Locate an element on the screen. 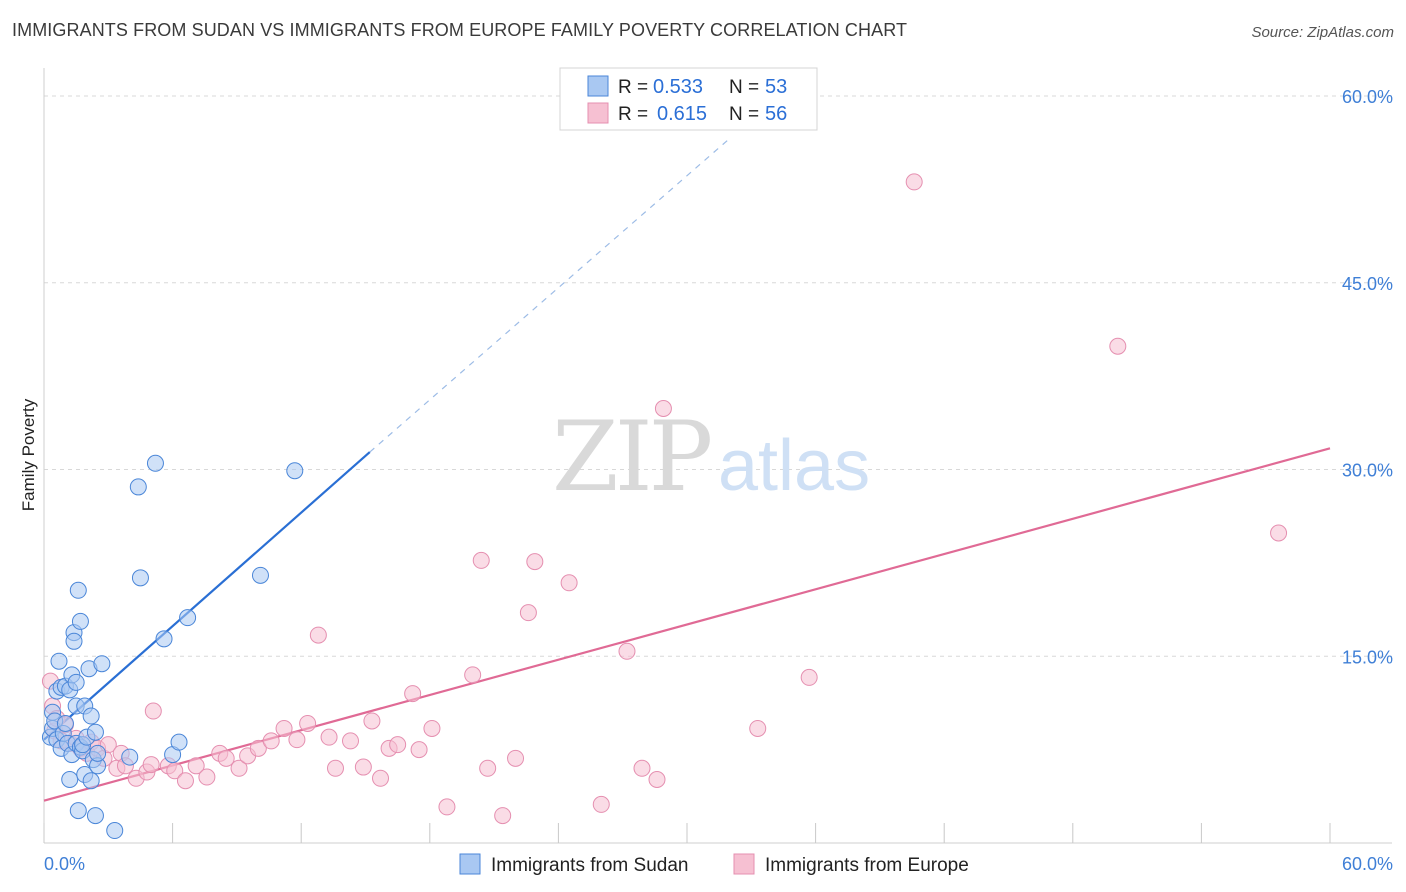  x-tick-labels: 0.0% 60.0% is located at coordinates (718, 864).